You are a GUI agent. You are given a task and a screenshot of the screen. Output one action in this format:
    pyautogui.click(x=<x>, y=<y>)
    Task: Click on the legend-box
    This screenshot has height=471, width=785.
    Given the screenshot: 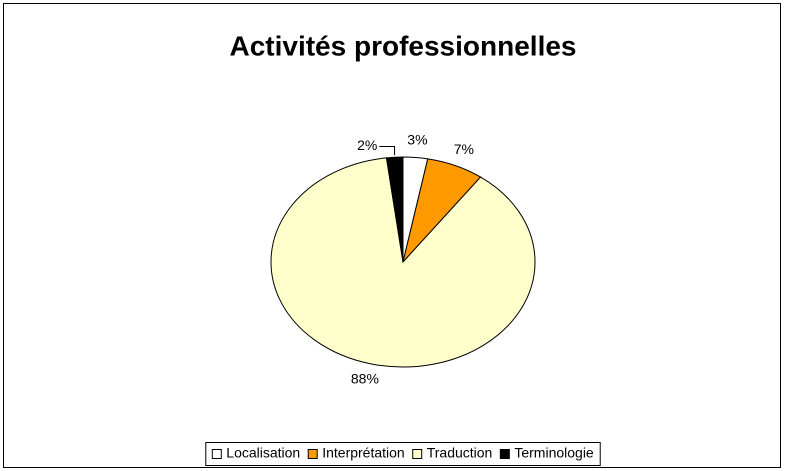 What is the action you would take?
    pyautogui.click(x=403, y=454)
    